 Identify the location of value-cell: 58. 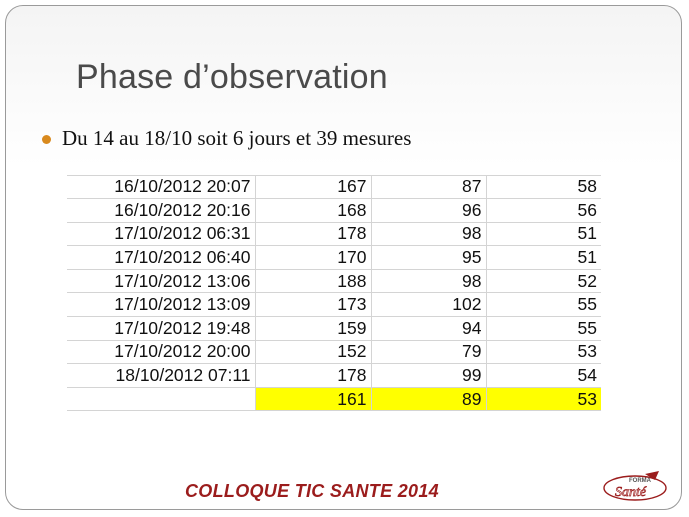
(543, 187).